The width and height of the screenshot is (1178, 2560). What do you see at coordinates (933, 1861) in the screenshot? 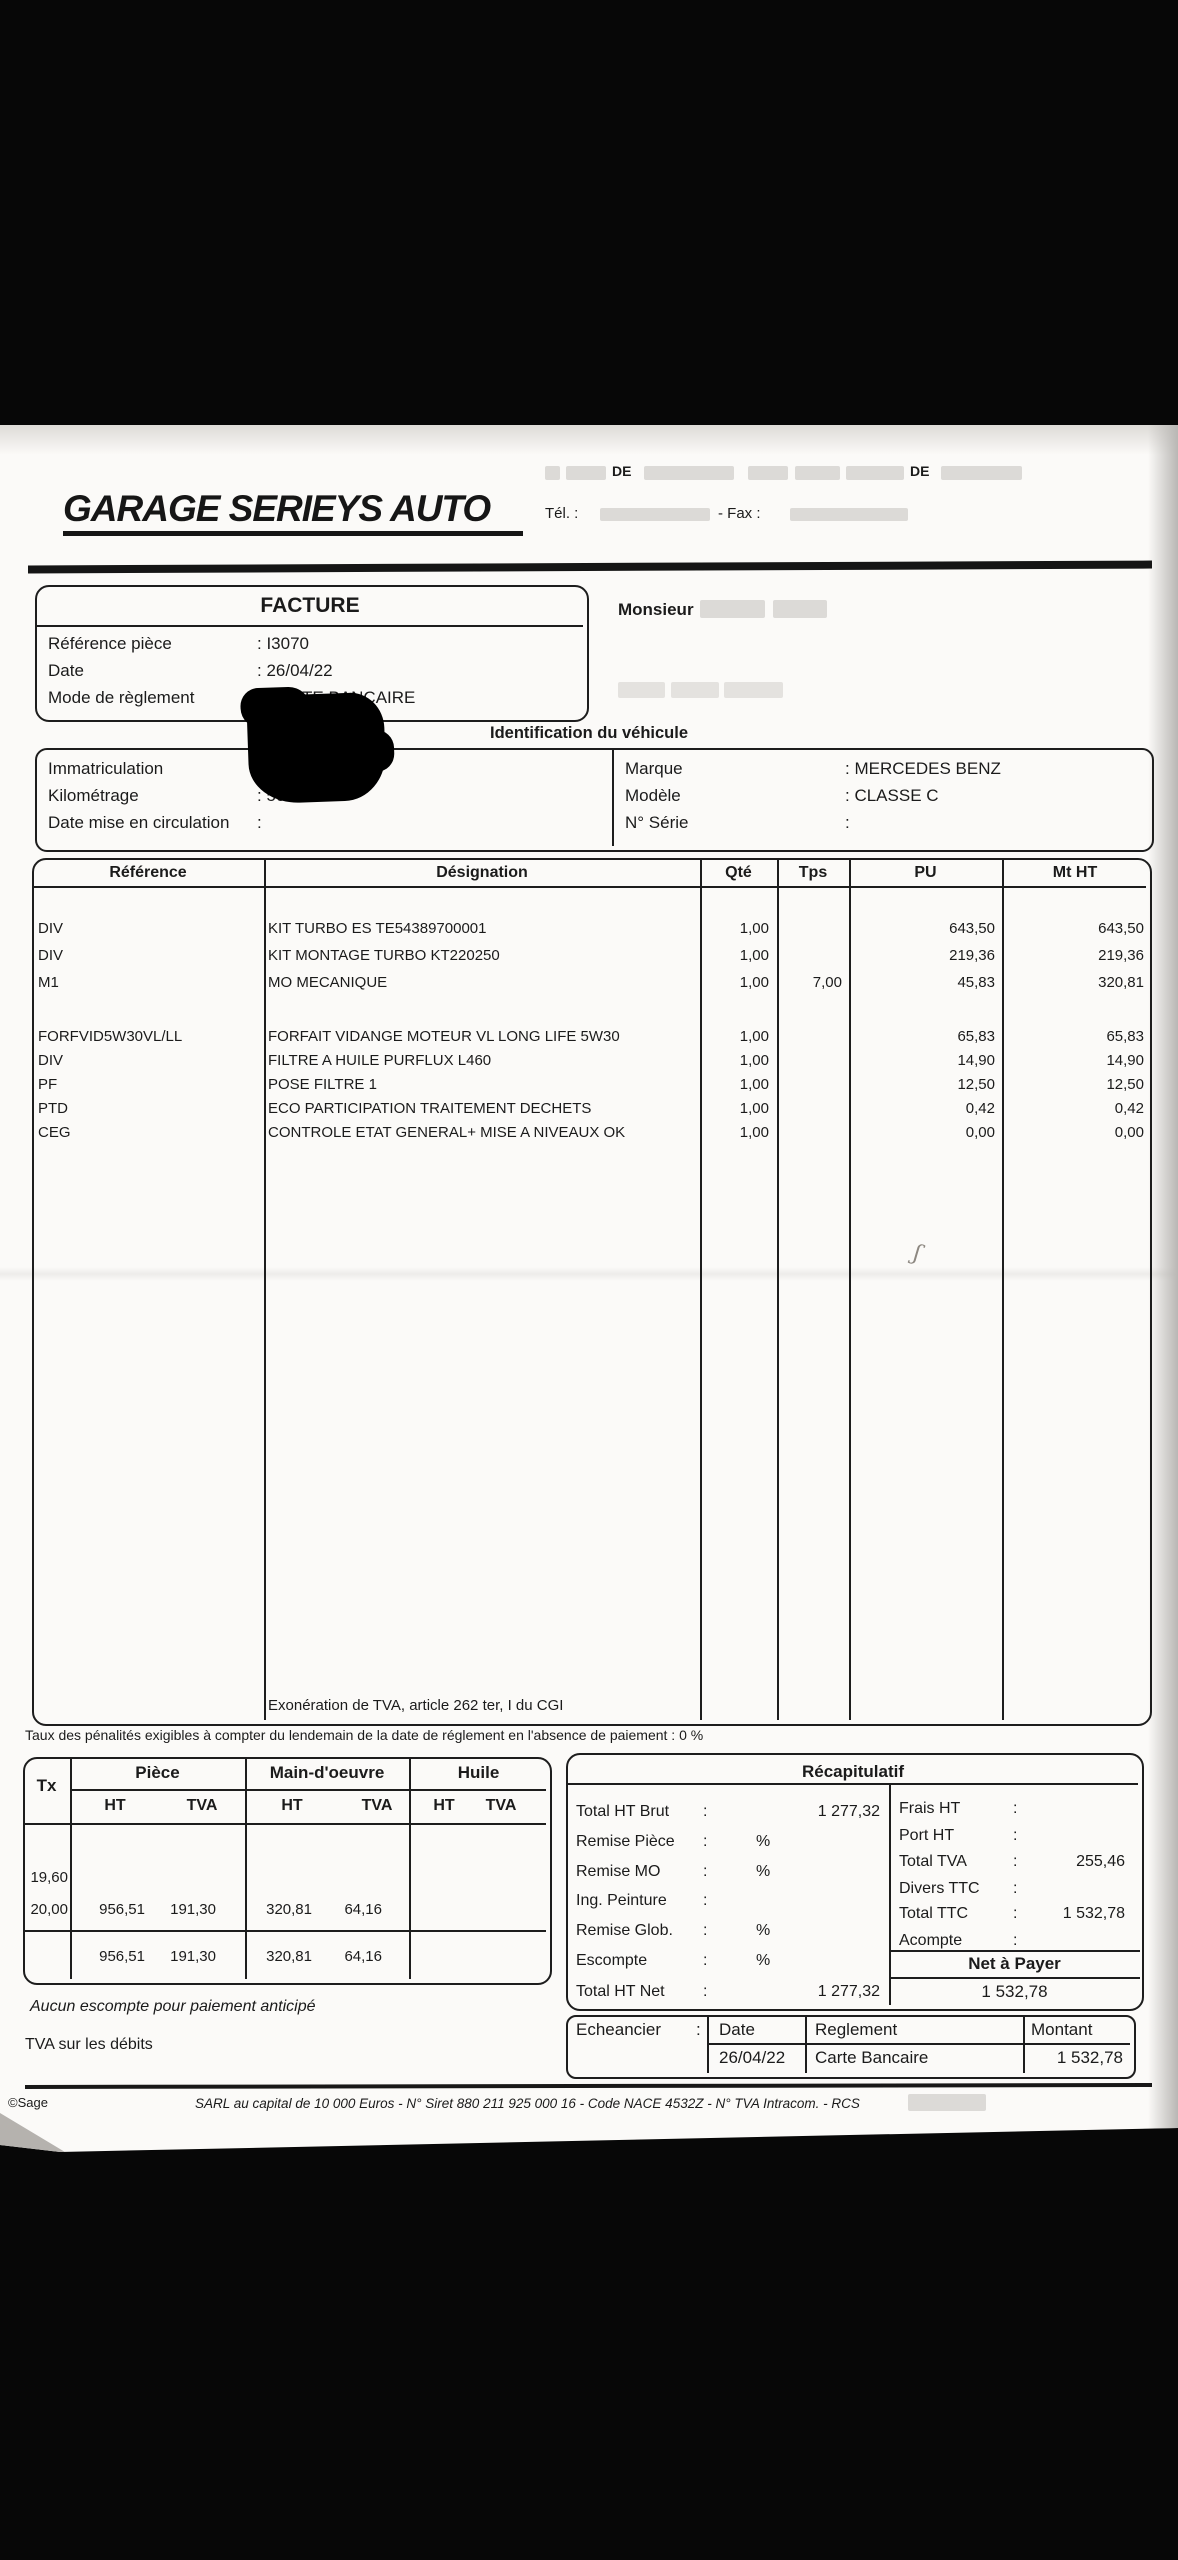
I see `recap-label: Total TVA` at bounding box center [933, 1861].